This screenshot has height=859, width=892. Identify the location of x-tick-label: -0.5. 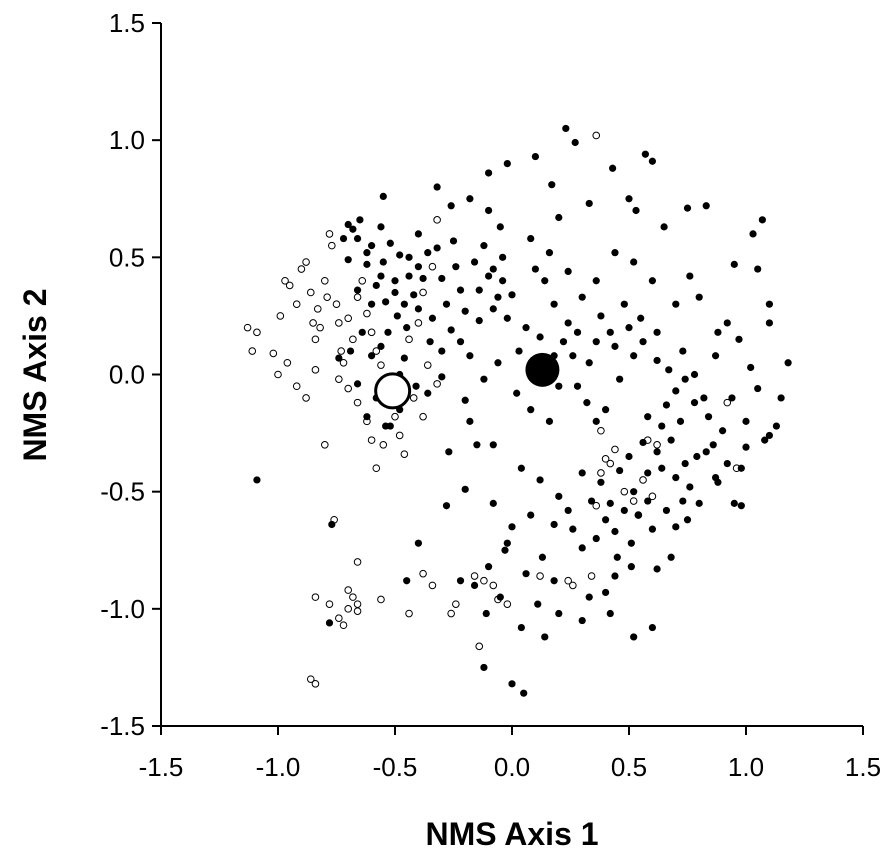
(395, 767).